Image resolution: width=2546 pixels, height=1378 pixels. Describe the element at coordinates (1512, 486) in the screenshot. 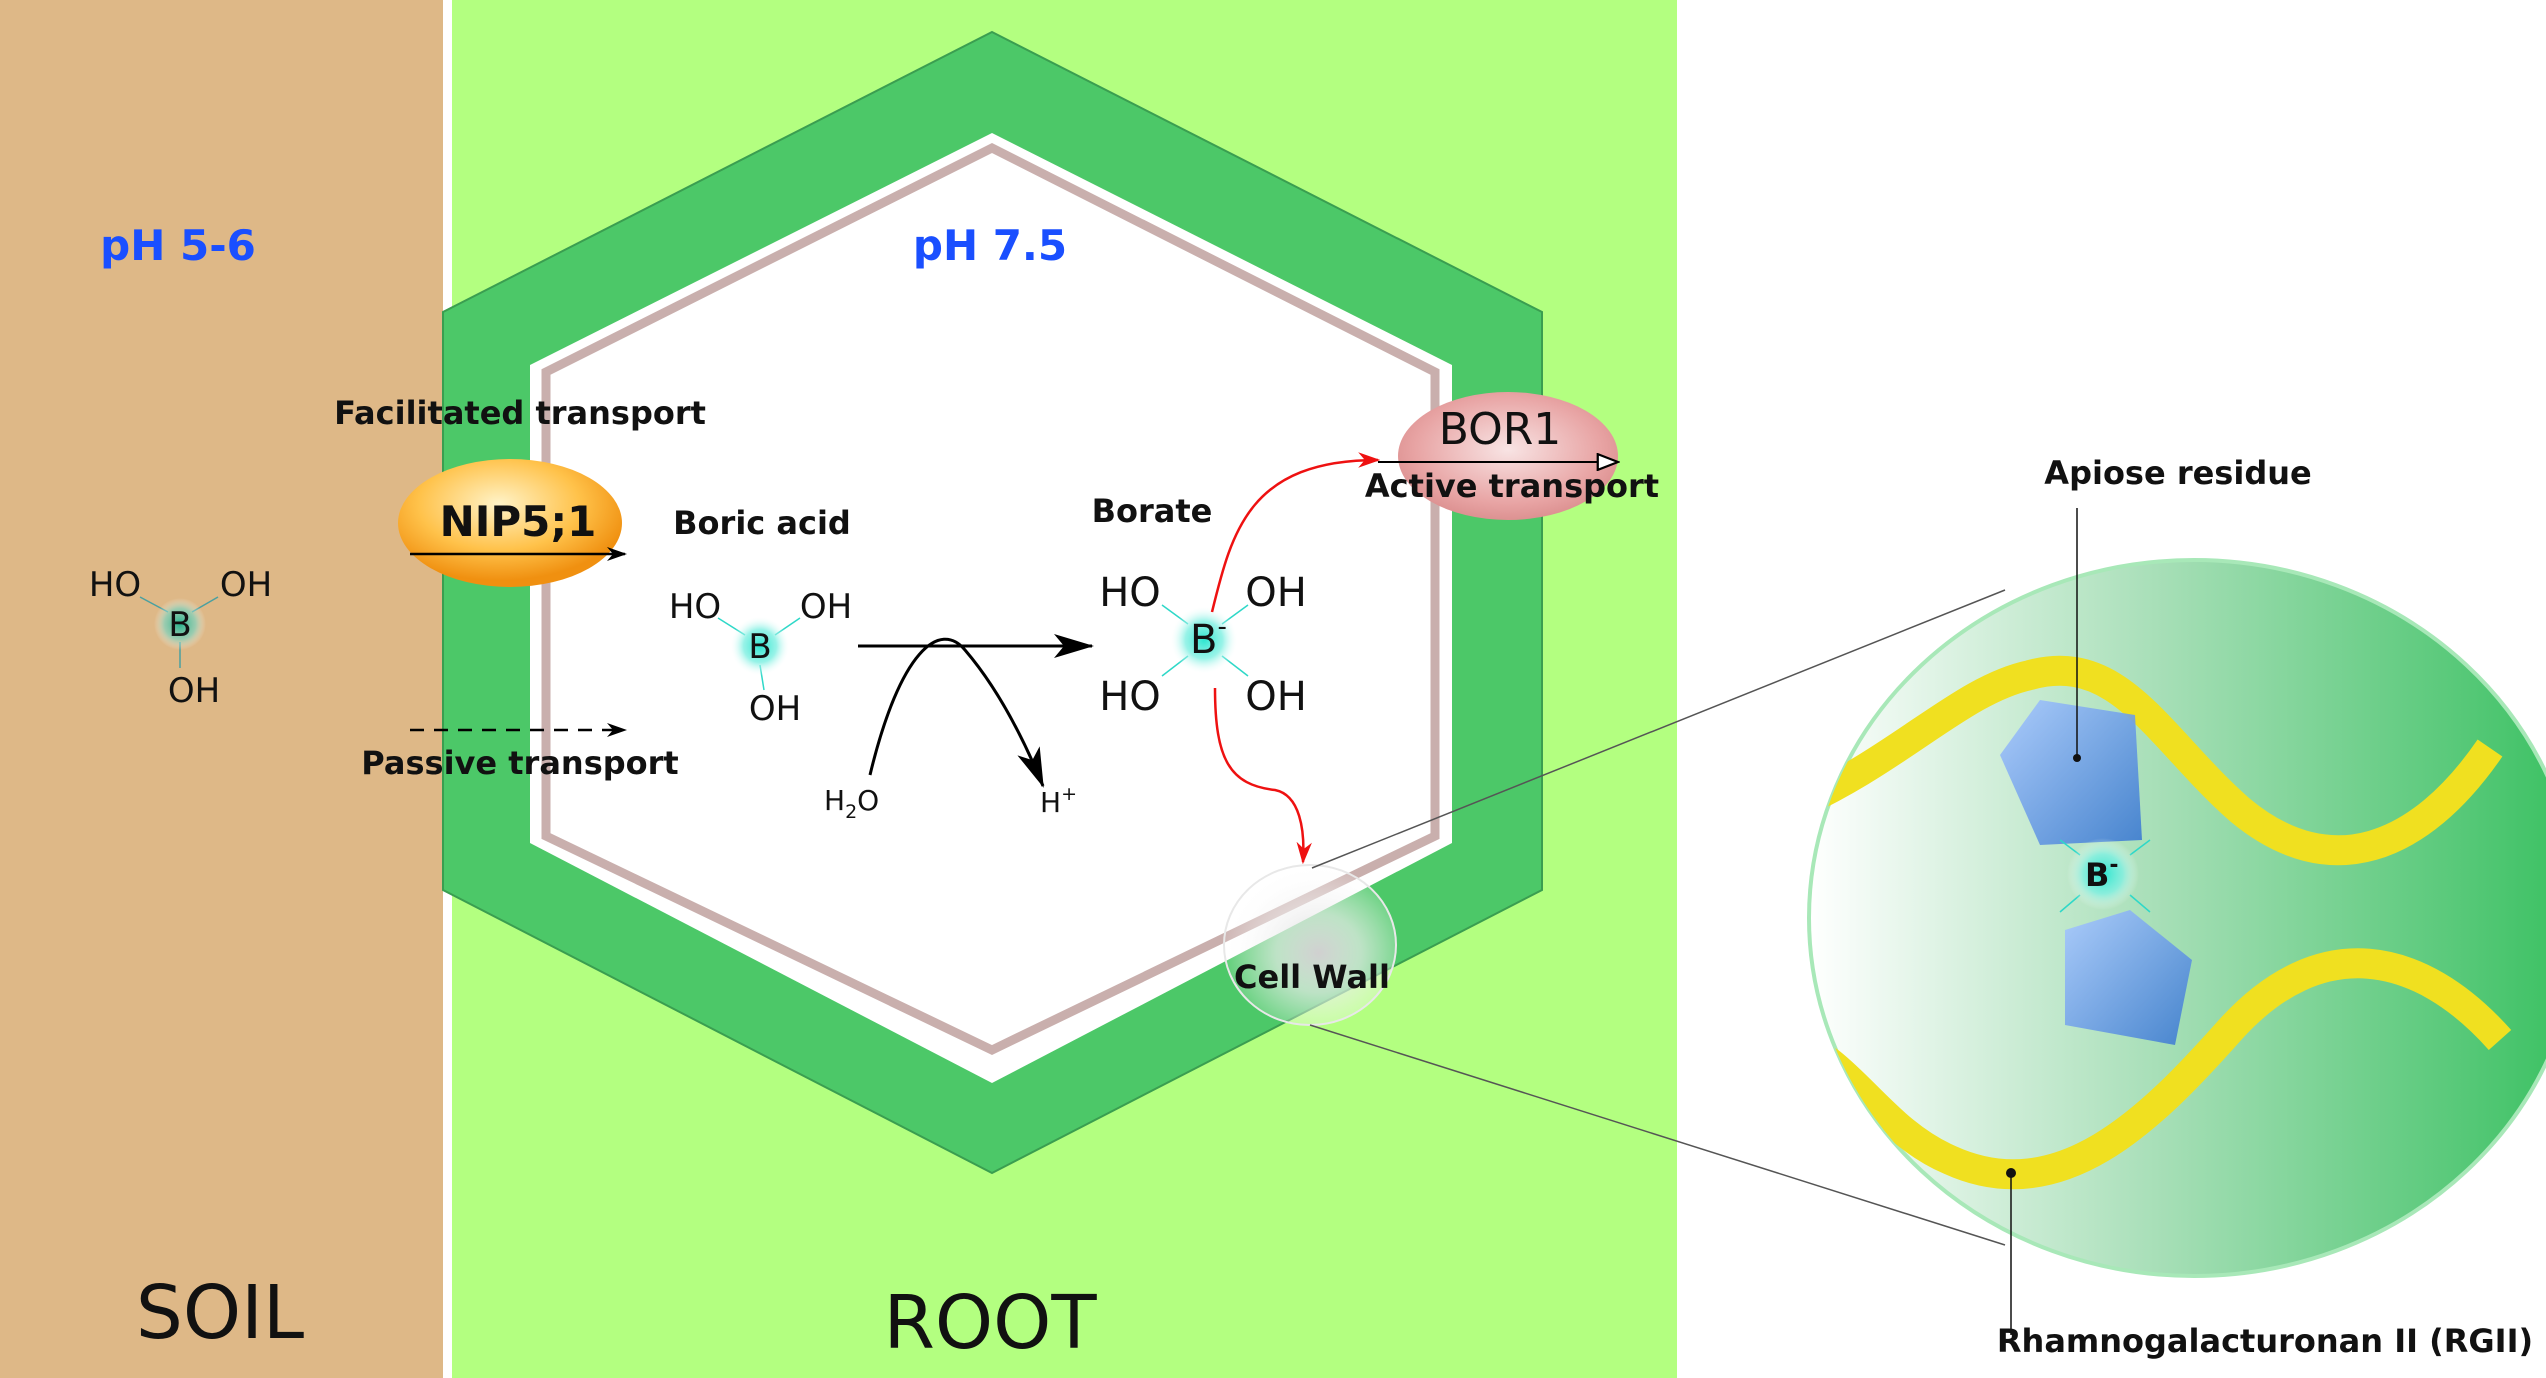

I see `active-transport-label: Active transport` at that location.